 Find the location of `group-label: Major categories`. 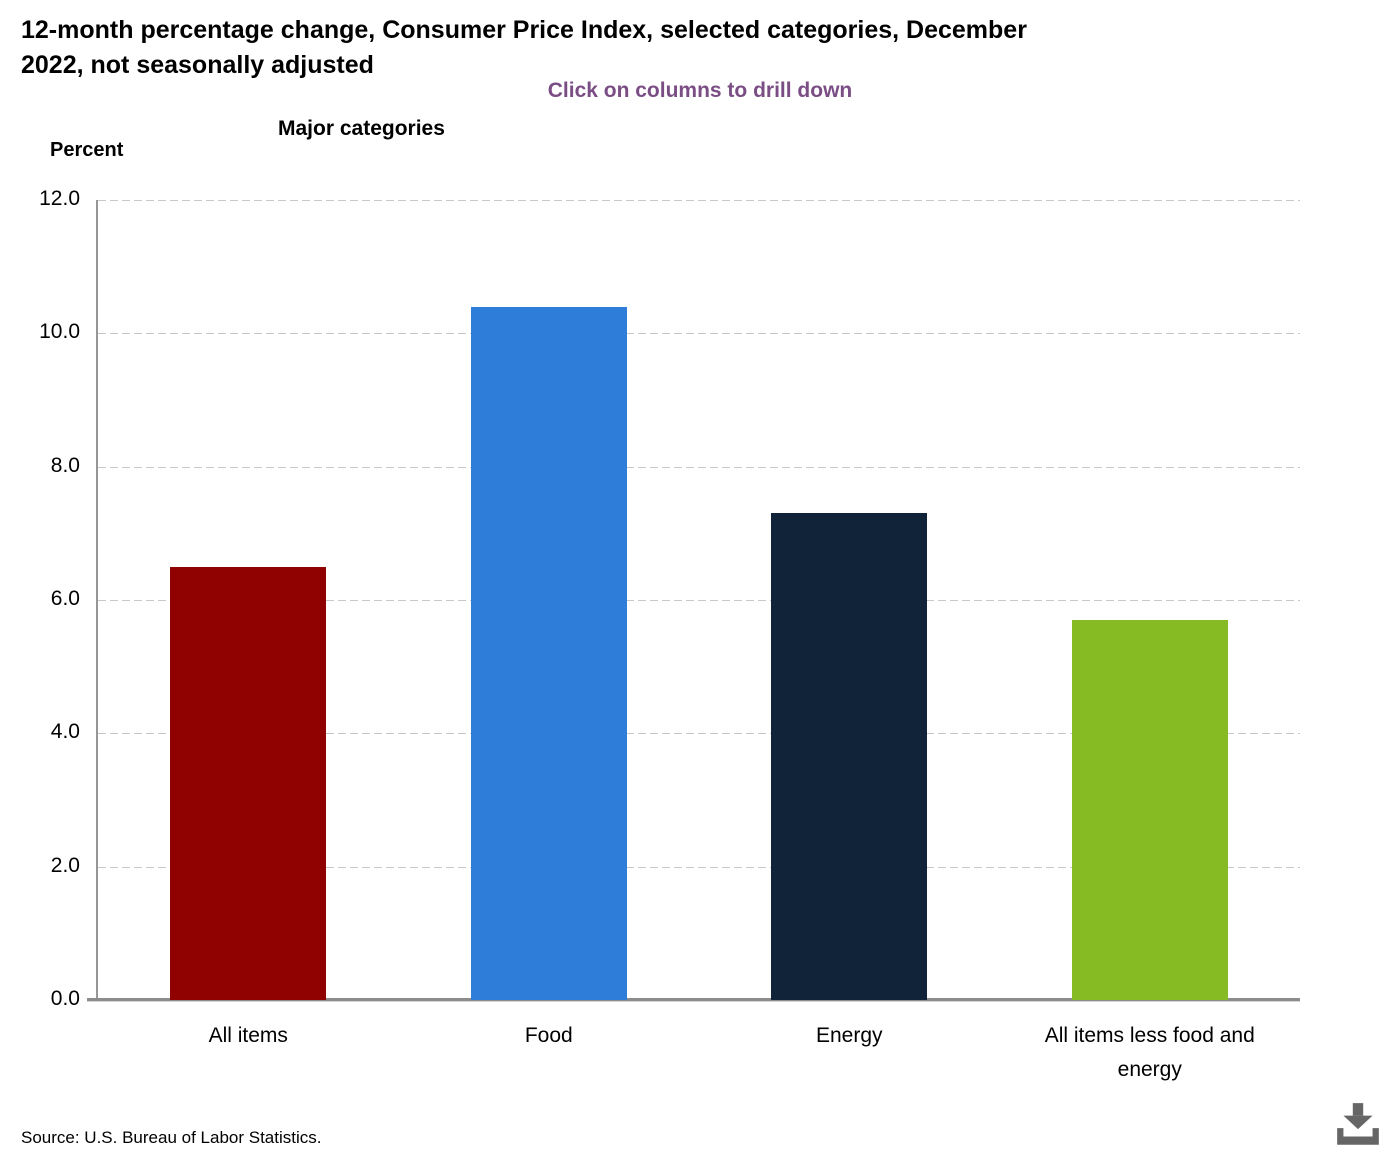

group-label: Major categories is located at coordinates (361, 128).